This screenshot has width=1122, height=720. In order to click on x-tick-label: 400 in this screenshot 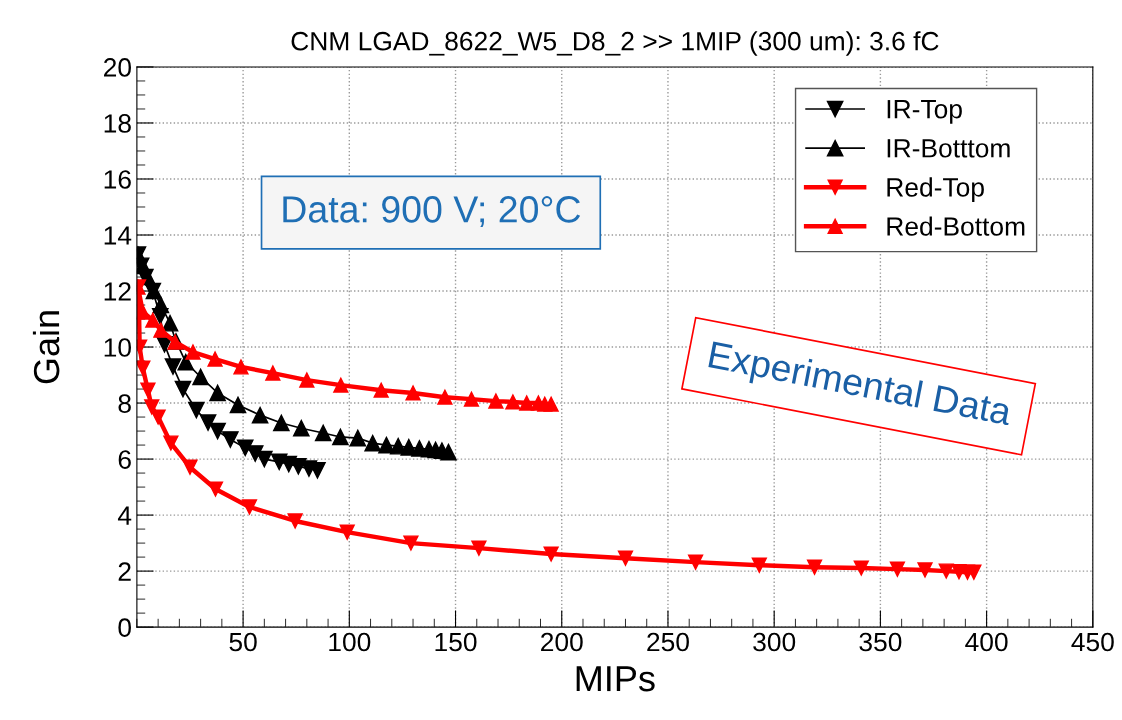, I will do `click(986, 642)`.